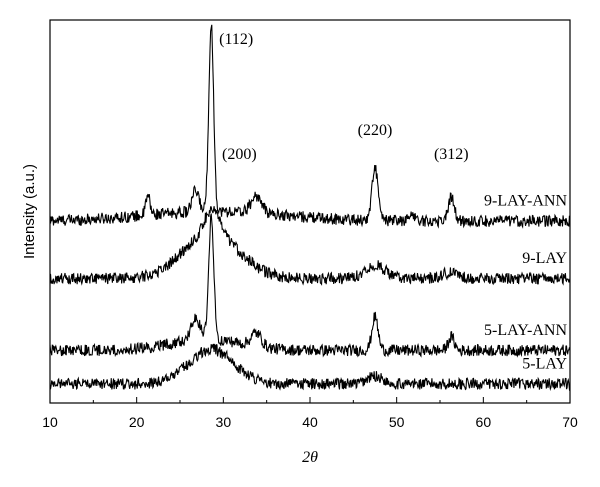  Describe the element at coordinates (375, 130) in the screenshot. I see `peak-label: (220)` at that location.